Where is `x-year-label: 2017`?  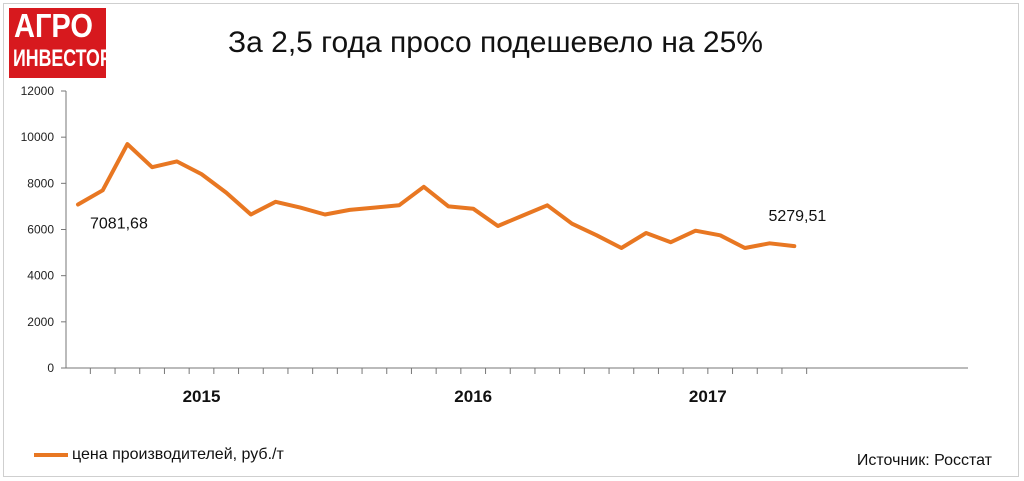
x-year-label: 2017 is located at coordinates (708, 396).